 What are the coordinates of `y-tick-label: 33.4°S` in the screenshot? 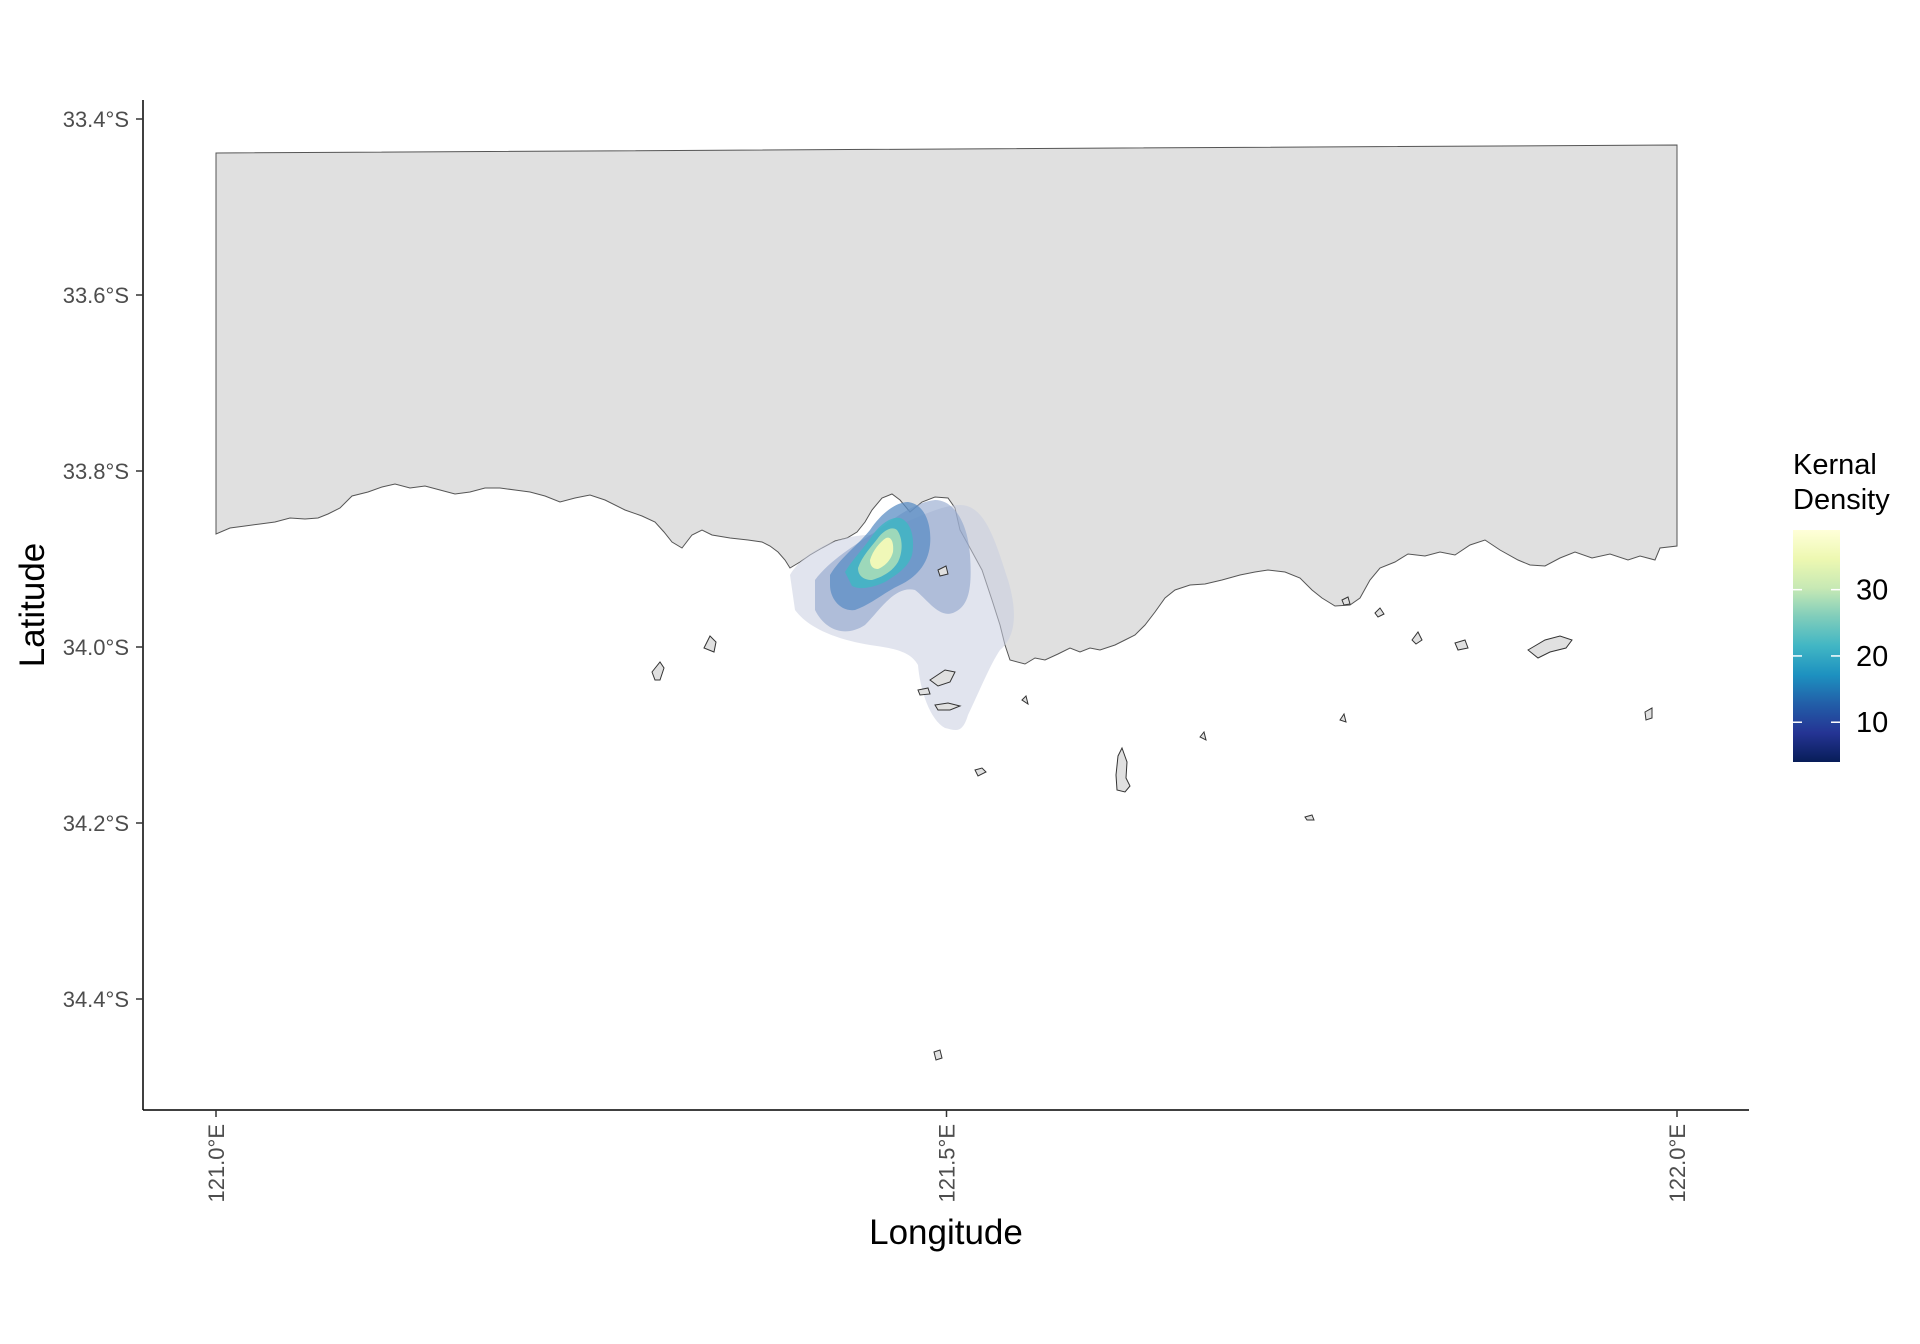 It's located at (96, 119).